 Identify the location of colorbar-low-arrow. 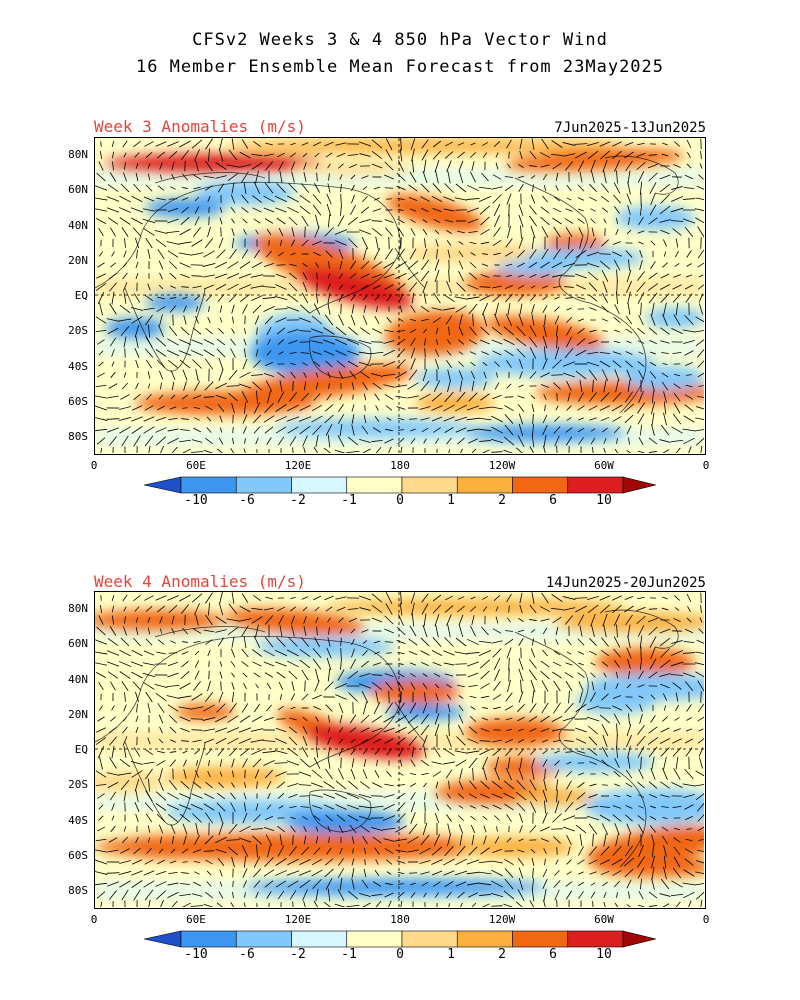
(162, 939).